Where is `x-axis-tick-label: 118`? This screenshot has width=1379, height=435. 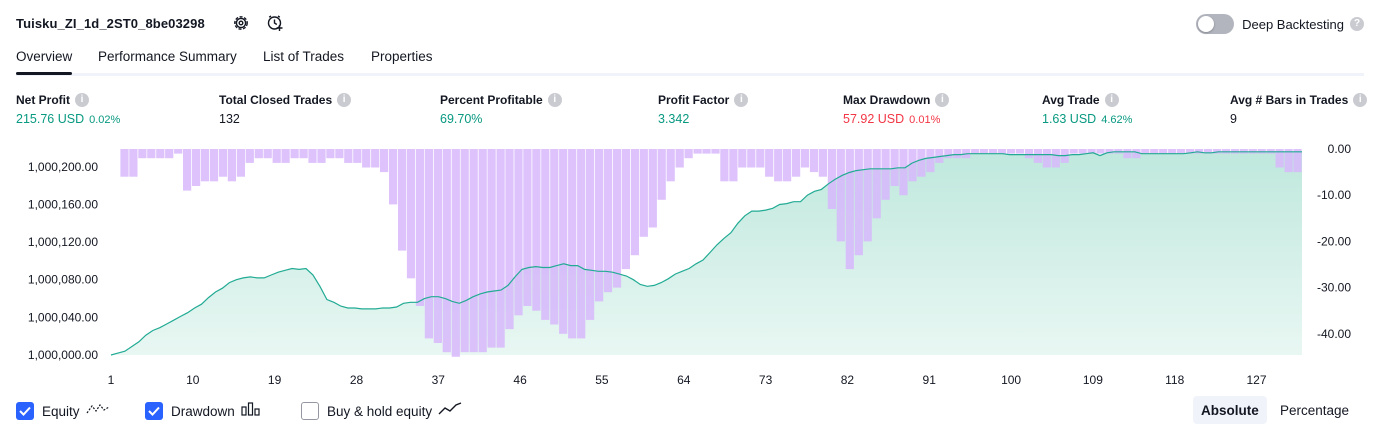
x-axis-tick-label: 118 is located at coordinates (1174, 380).